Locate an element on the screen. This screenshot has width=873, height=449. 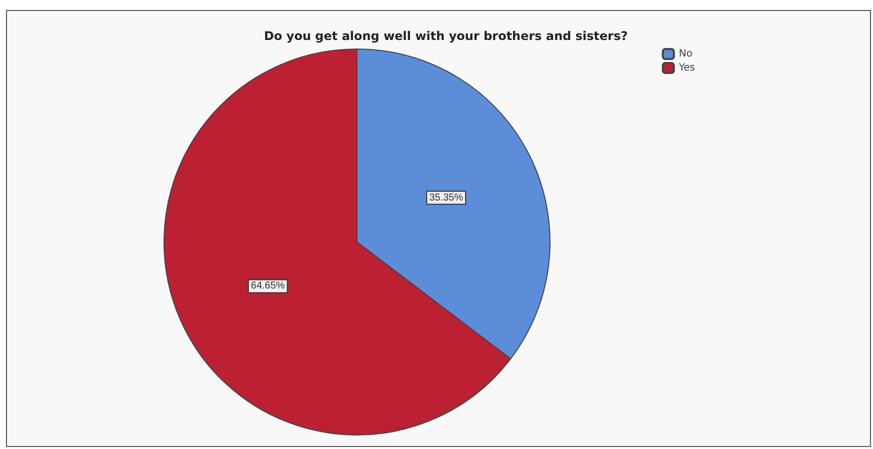
legend-label: No is located at coordinates (685, 54).